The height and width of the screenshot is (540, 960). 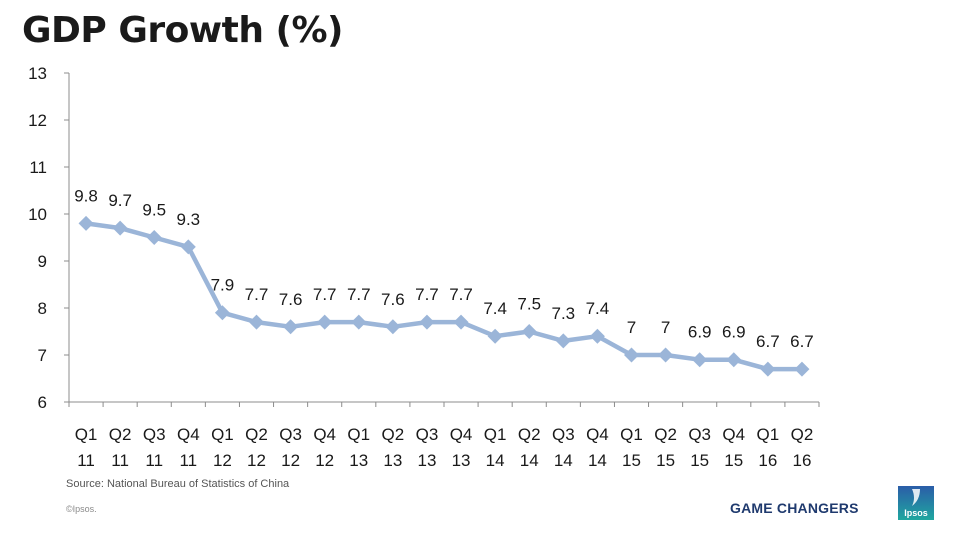 I want to click on y-tick-label: 13, so click(x=37, y=73).